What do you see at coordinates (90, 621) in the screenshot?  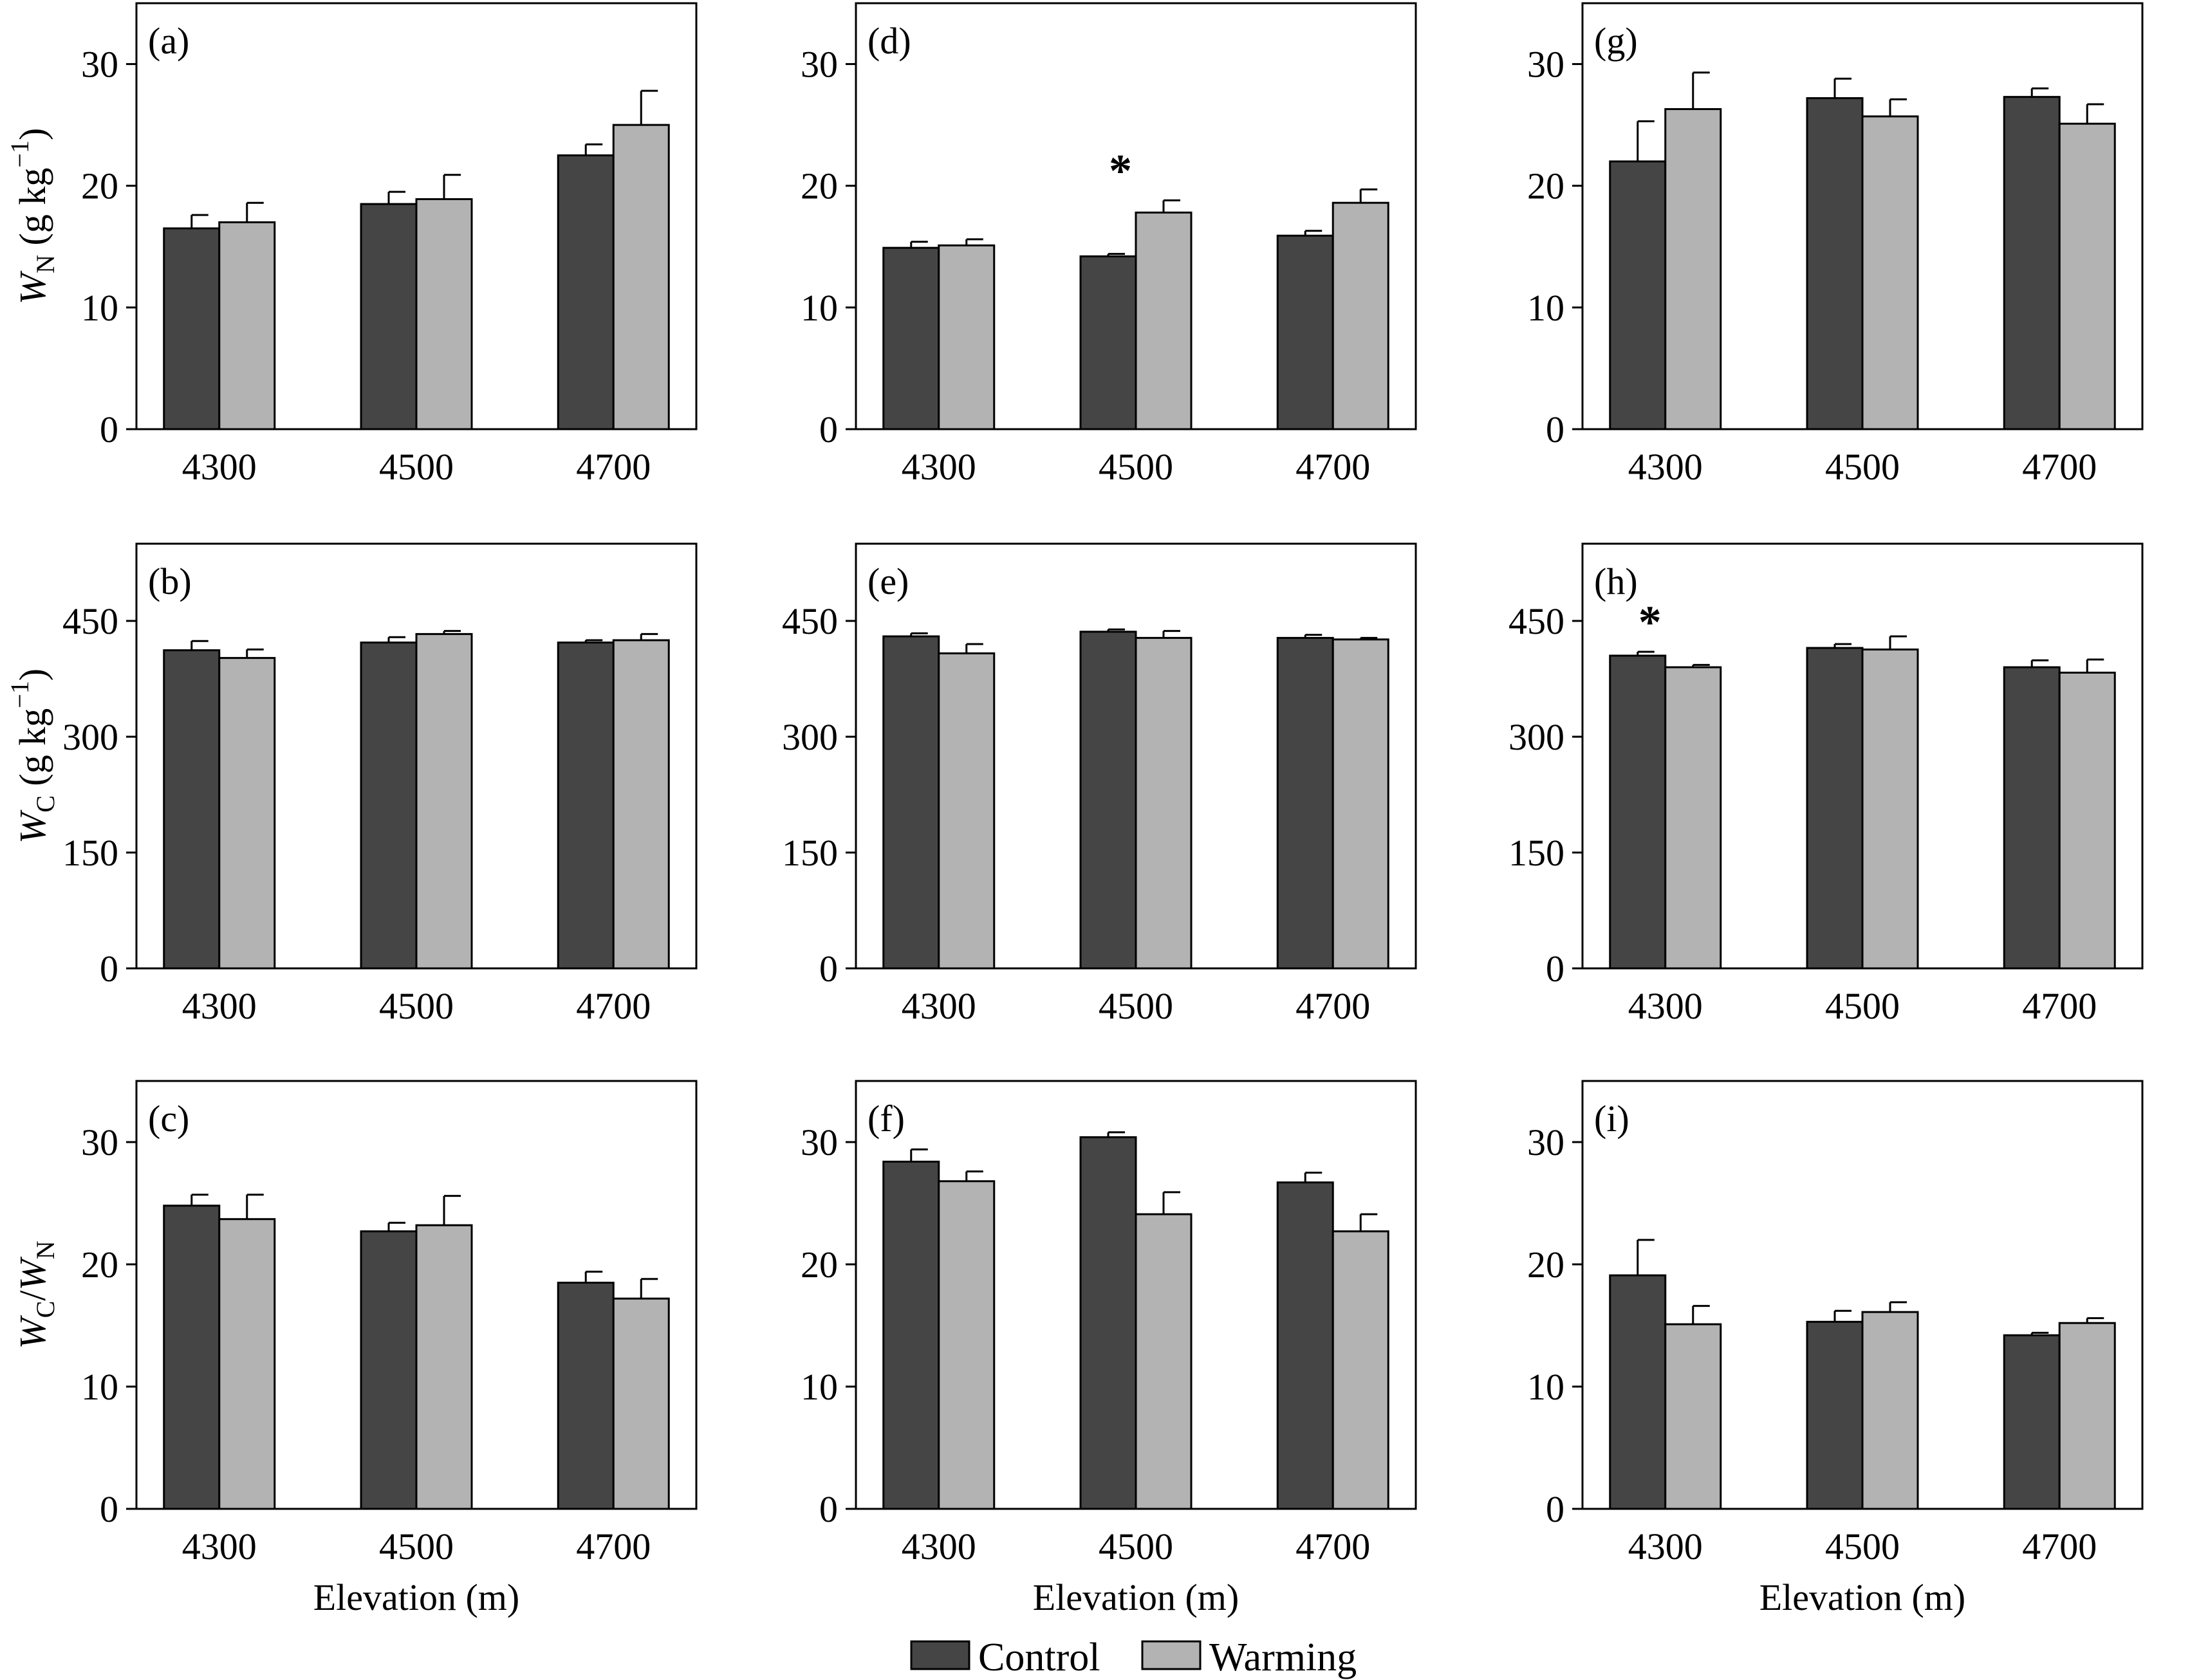 I see `y-tick-label: 450` at bounding box center [90, 621].